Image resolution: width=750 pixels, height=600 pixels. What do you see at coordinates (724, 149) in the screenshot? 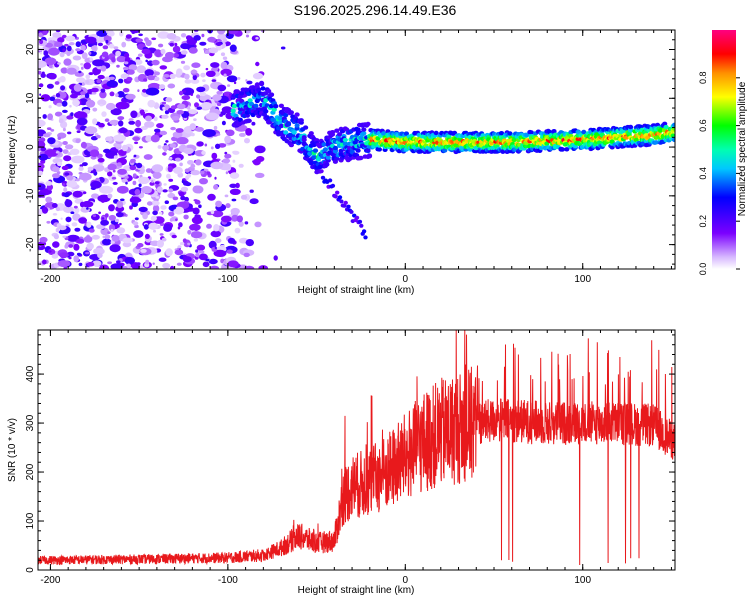
I see `colorbar-gradient` at bounding box center [724, 149].